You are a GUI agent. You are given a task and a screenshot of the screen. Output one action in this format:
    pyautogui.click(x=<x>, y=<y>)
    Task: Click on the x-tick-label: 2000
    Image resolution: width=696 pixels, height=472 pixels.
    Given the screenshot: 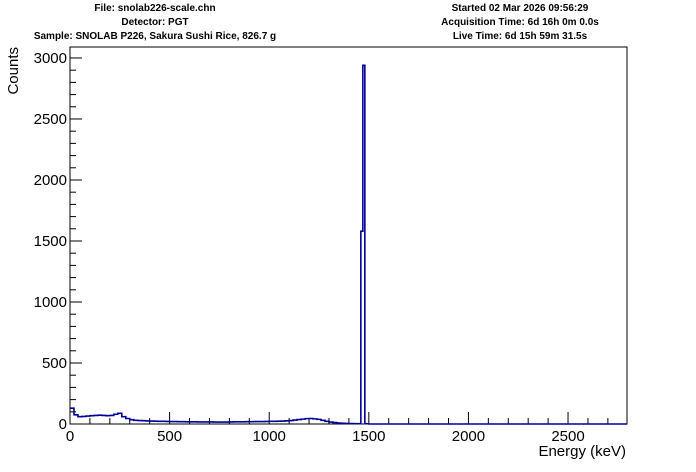 What is the action you would take?
    pyautogui.click(x=468, y=436)
    